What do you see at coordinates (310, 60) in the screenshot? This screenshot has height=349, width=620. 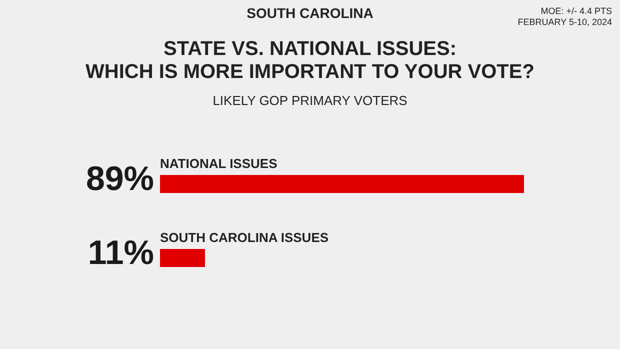 I see `chart-title: STATE VS. NATIONAL ISSUES: WHICH IS MORE IMPORTANT TO YOUR VOTE?` at bounding box center [310, 60].